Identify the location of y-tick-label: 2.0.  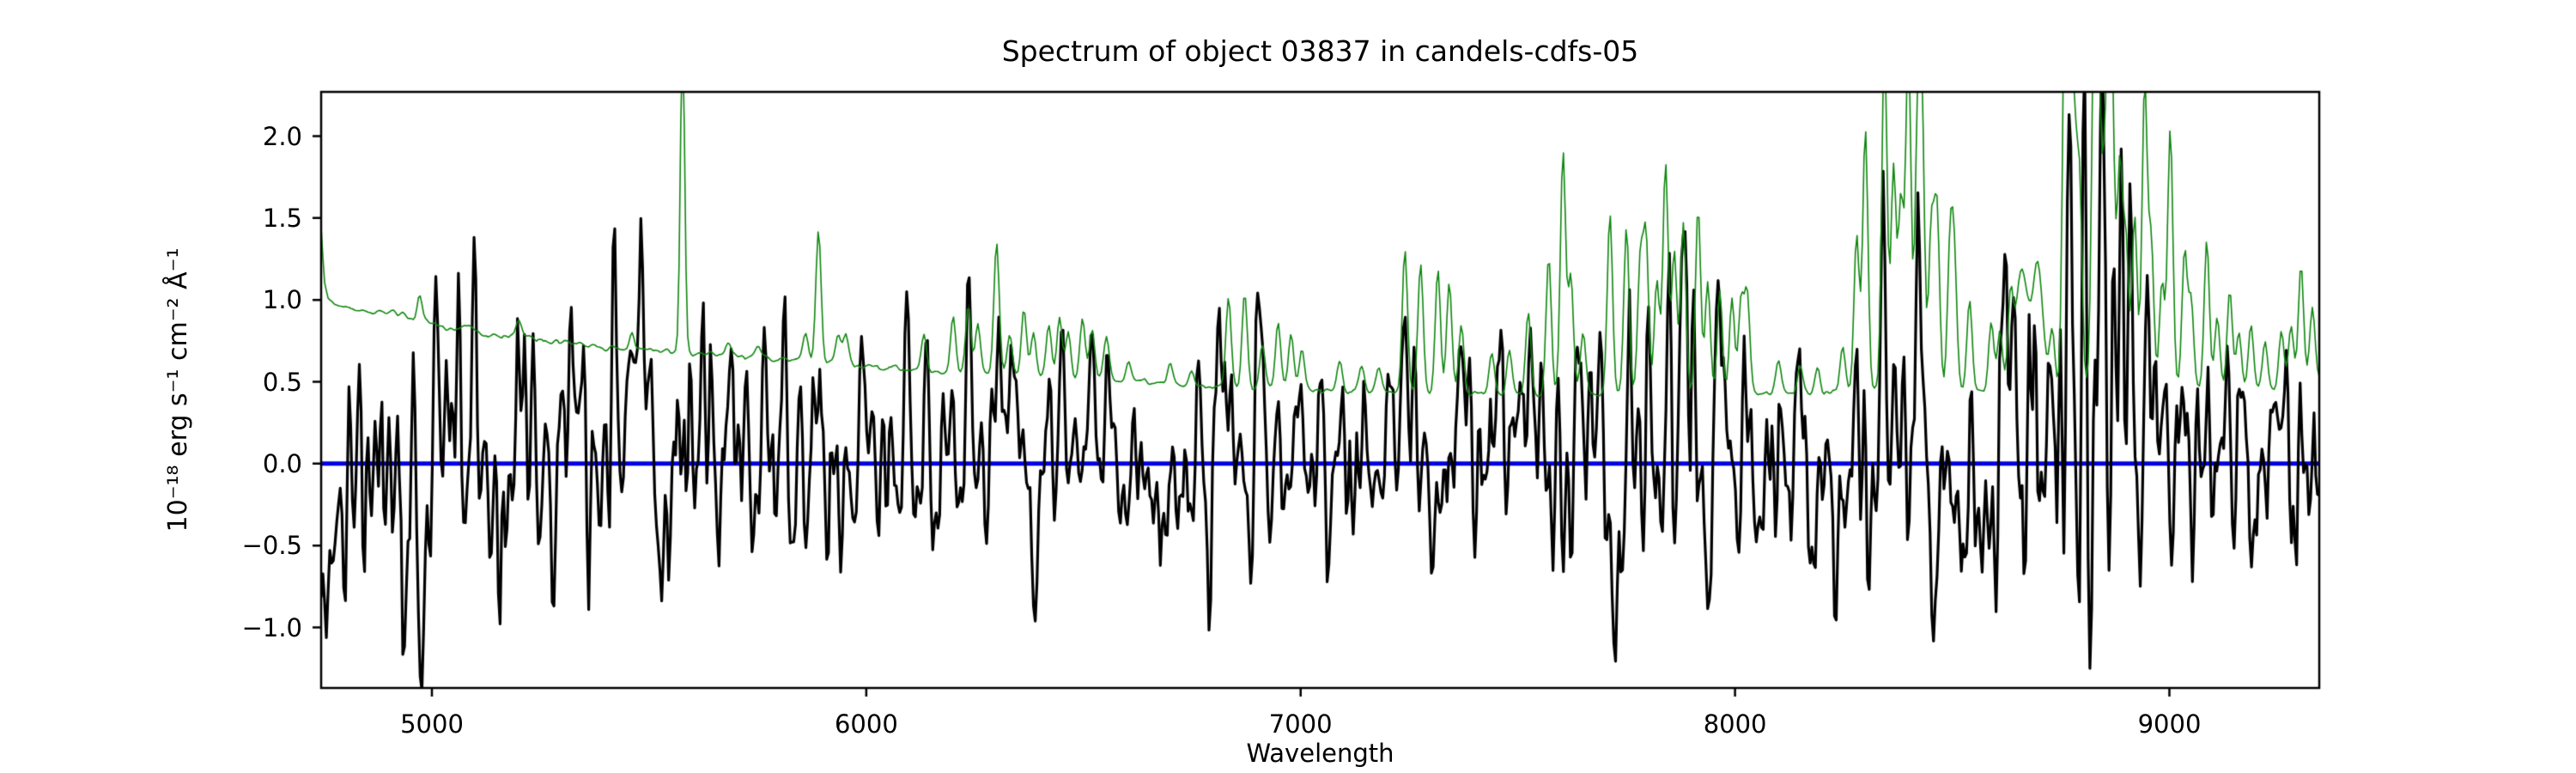
(282, 136).